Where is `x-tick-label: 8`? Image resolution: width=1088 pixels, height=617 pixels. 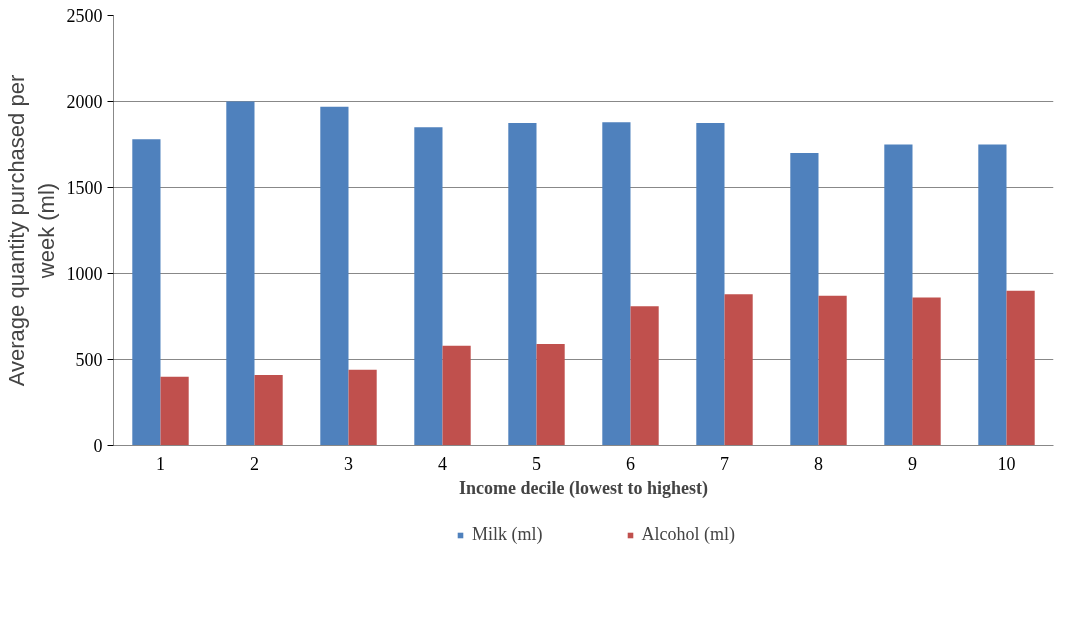
x-tick-label: 8 is located at coordinates (818, 463).